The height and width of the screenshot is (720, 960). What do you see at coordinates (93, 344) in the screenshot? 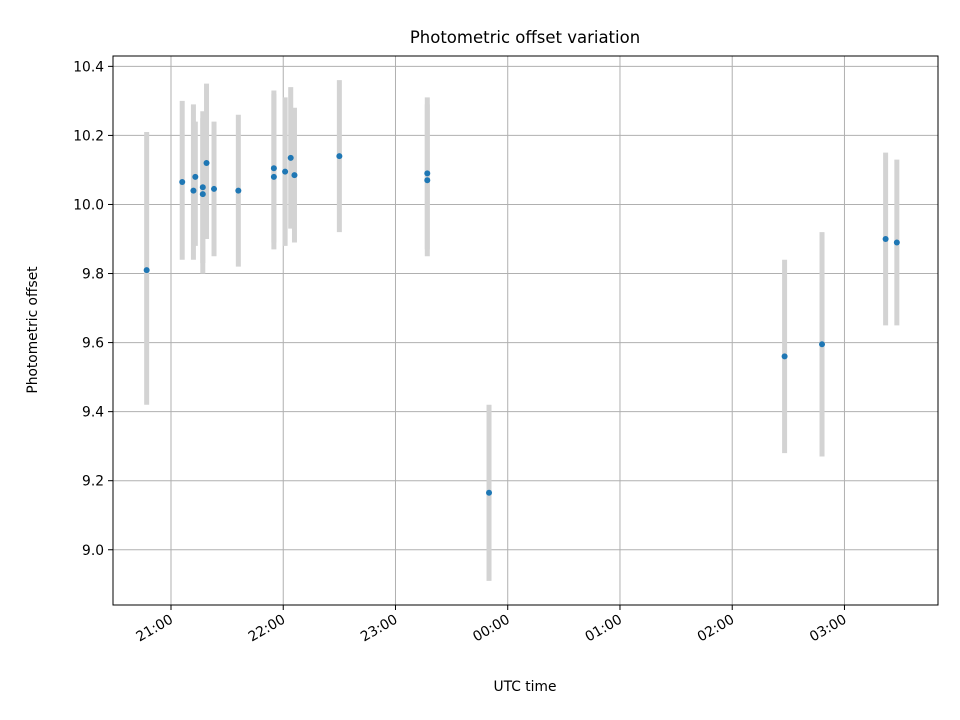
I see `y-tick-label: 9.6` at bounding box center [93, 344].